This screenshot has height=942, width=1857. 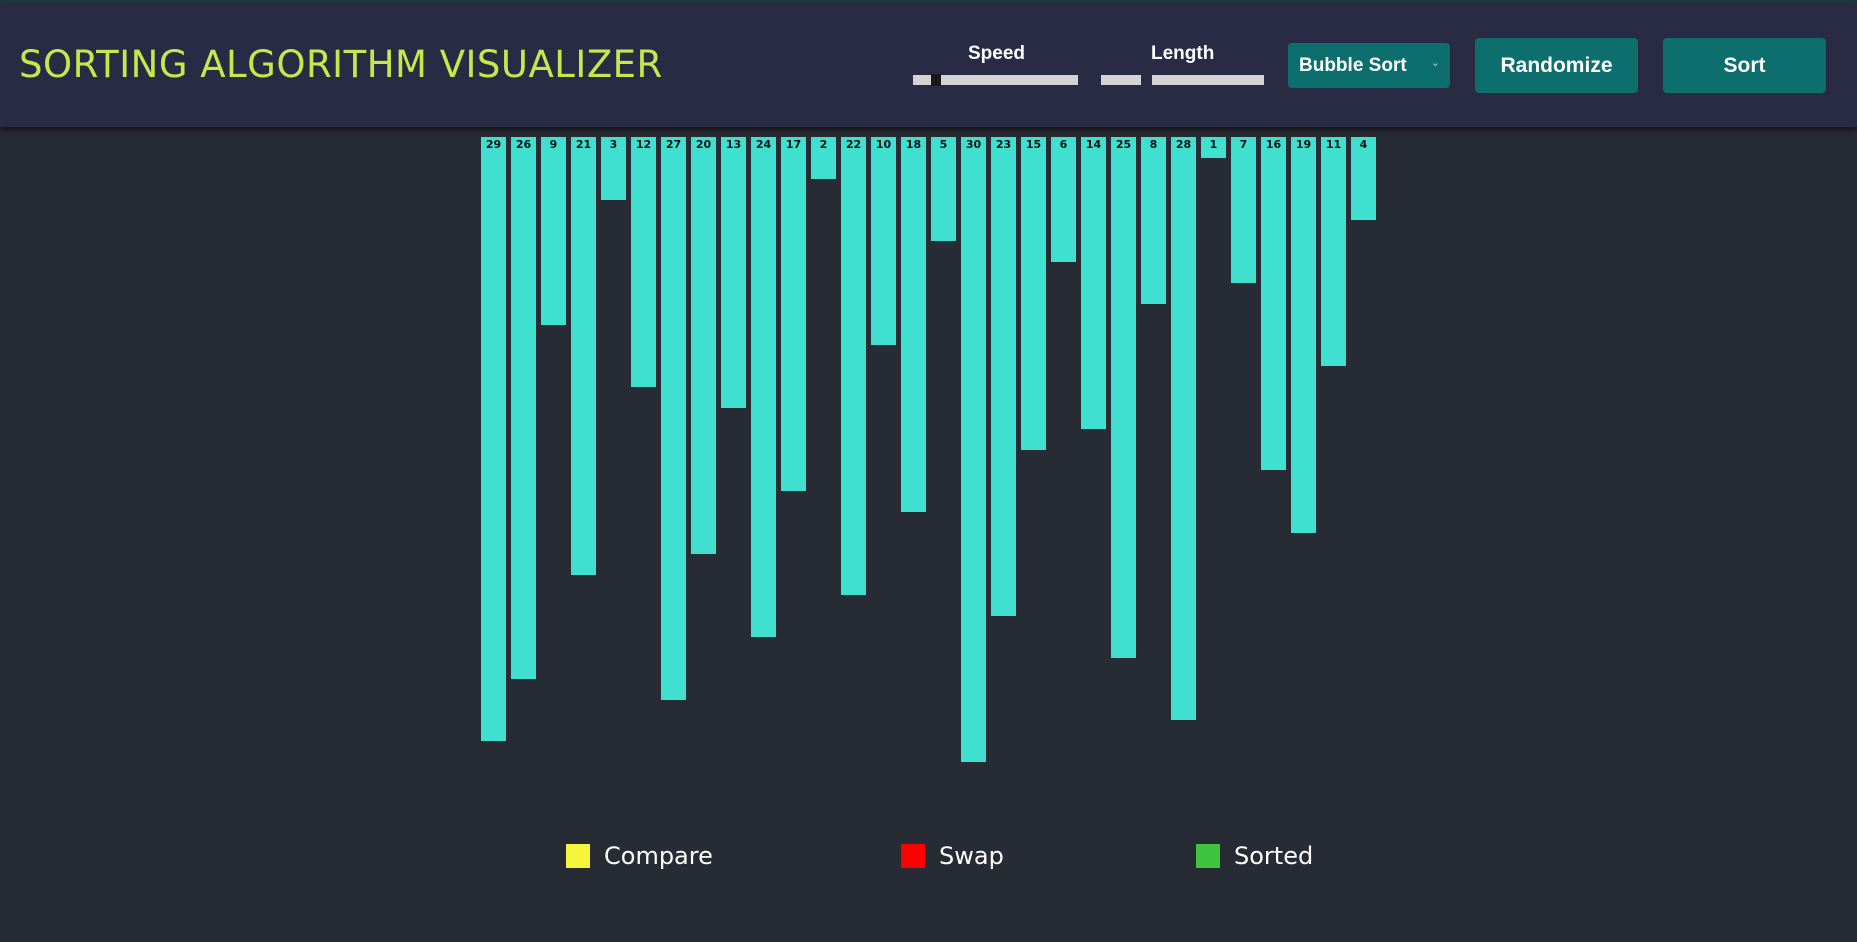 I want to click on array-bar: 30, so click(x=973, y=449).